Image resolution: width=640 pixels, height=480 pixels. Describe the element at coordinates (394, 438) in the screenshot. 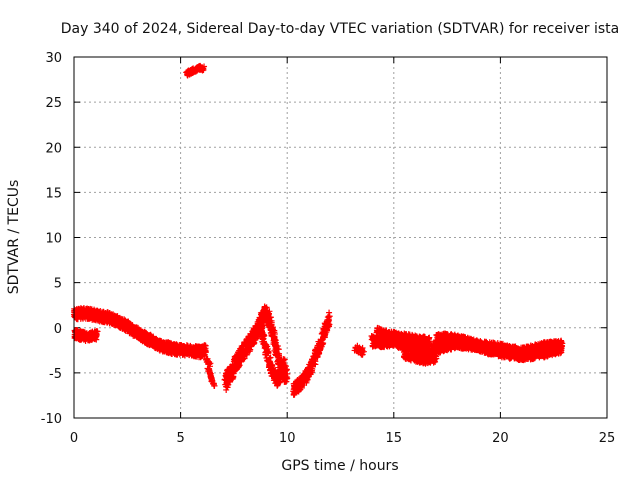

I see `x-tick-label: 15` at that location.